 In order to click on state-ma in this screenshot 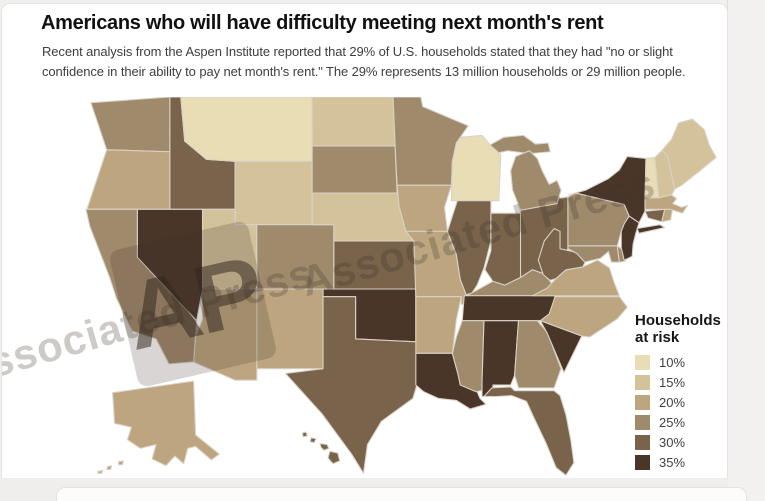, I will do `click(666, 204)`.